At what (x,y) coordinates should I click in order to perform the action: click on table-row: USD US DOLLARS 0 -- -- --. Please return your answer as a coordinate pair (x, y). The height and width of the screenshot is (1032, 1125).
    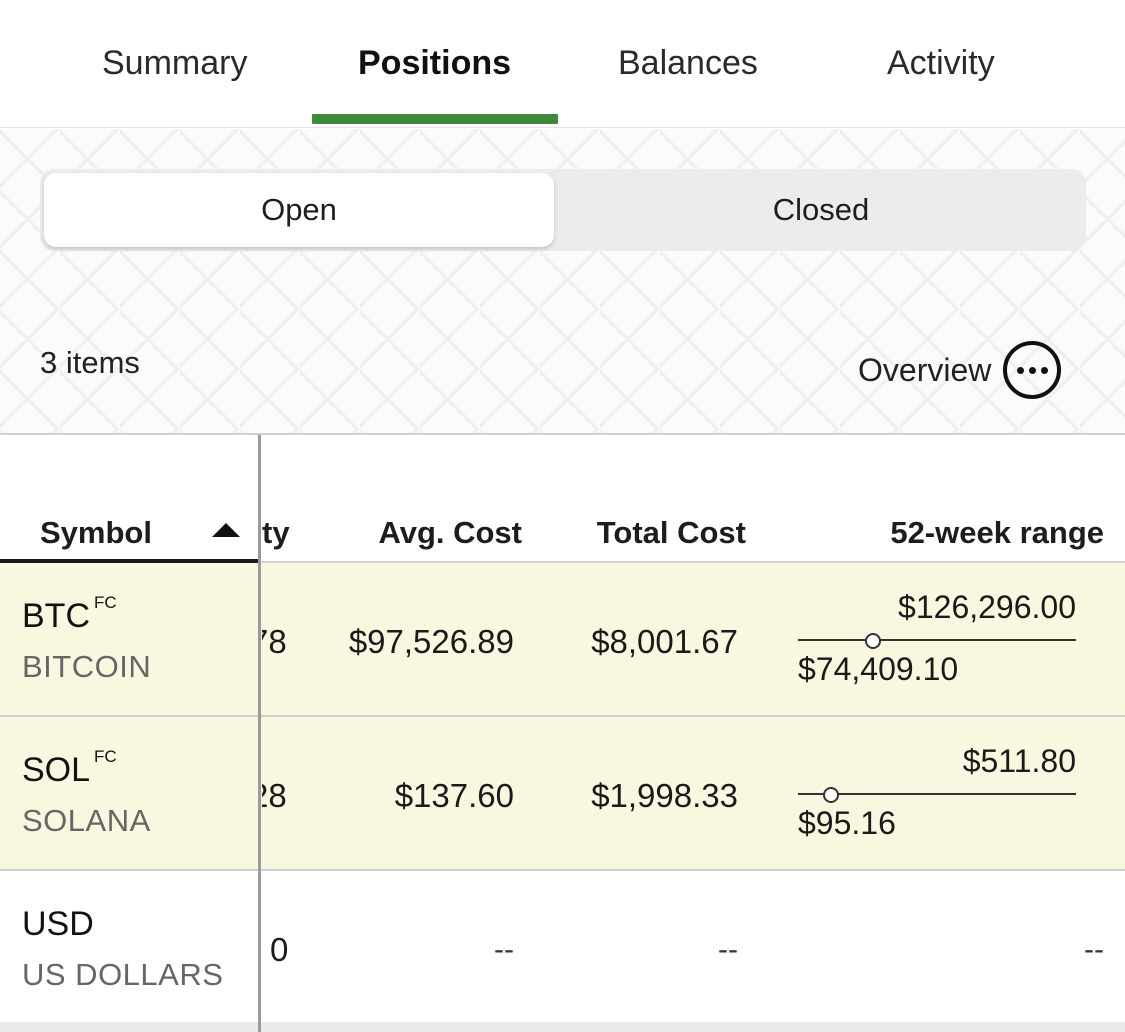
    Looking at the image, I should click on (562, 948).